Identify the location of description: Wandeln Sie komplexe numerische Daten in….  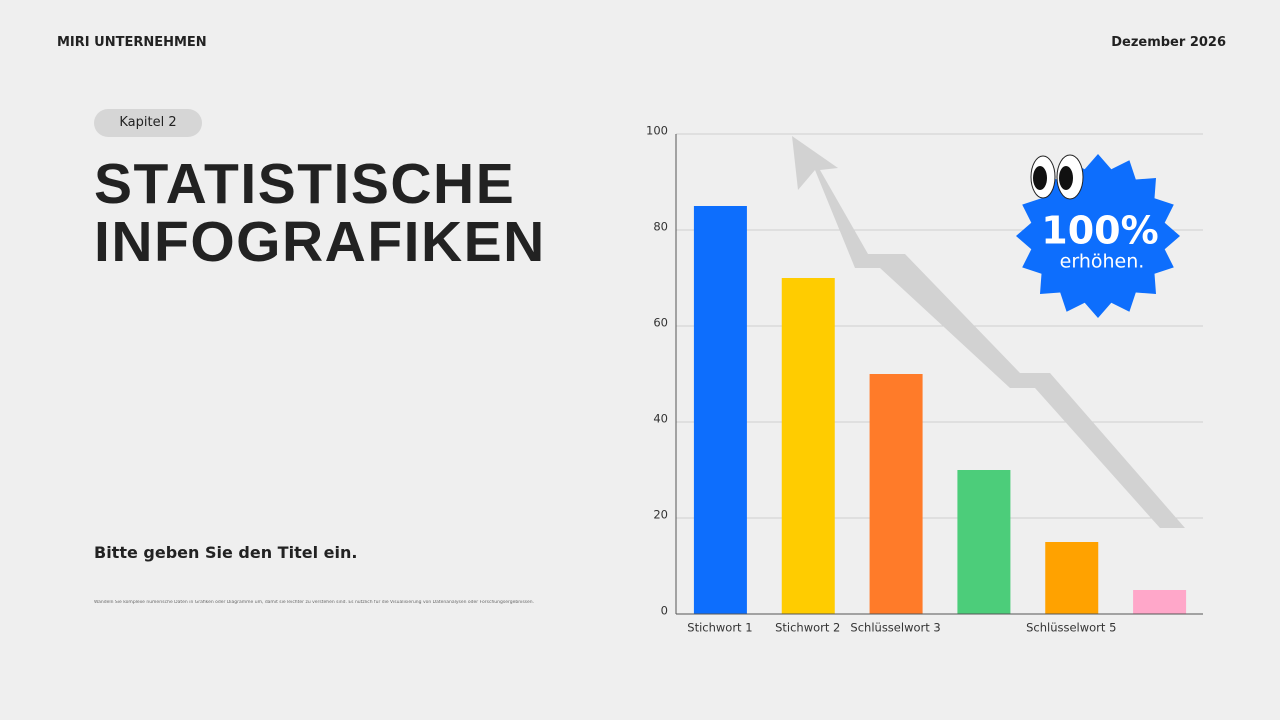
(314, 602).